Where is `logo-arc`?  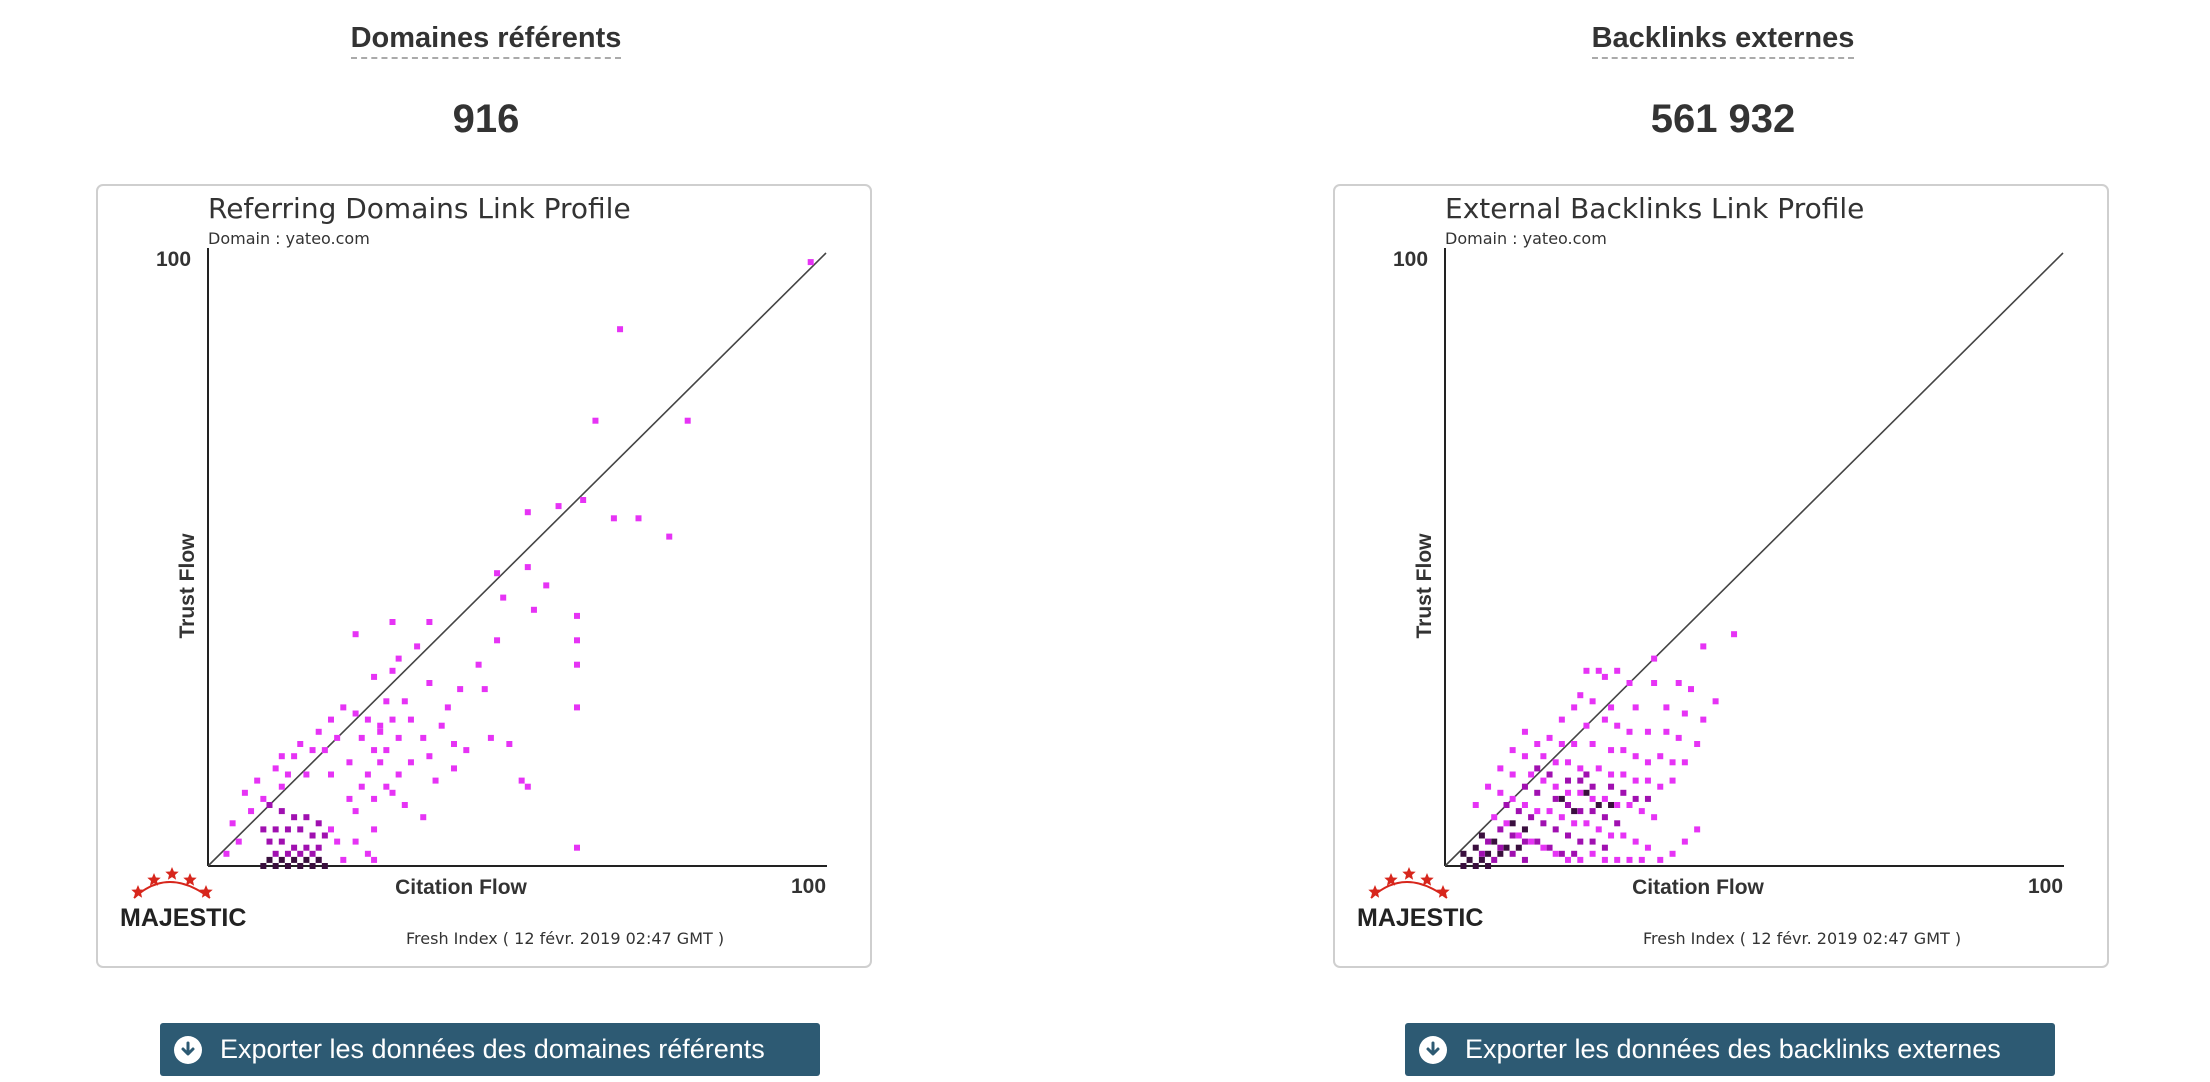
logo-arc is located at coordinates (172, 890).